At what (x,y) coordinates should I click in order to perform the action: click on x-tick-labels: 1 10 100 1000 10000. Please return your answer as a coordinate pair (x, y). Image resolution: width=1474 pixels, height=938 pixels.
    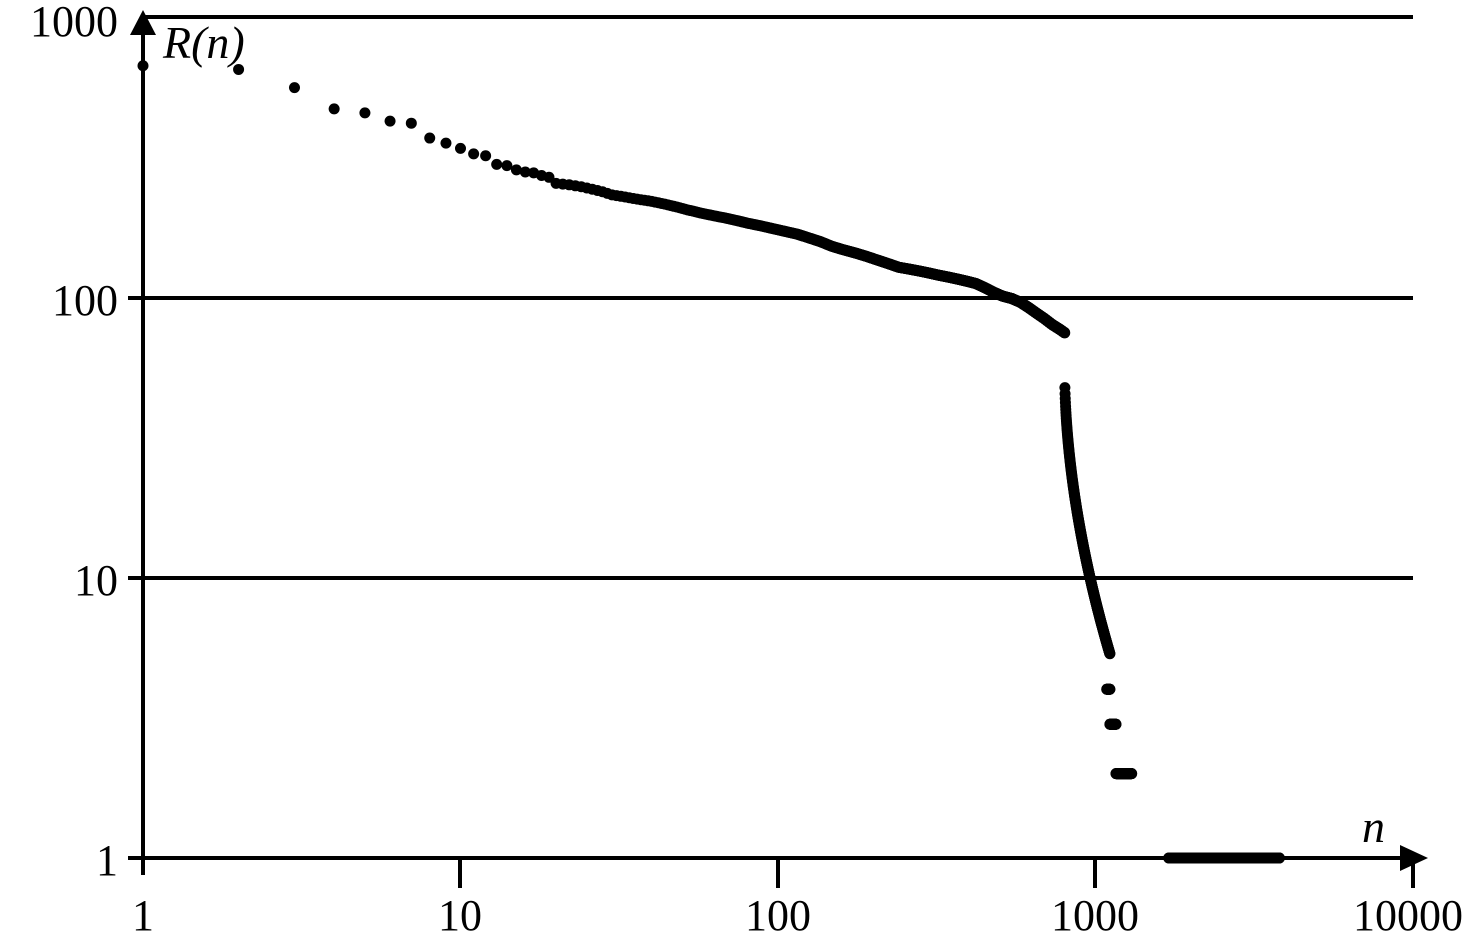
    Looking at the image, I should click on (797, 914).